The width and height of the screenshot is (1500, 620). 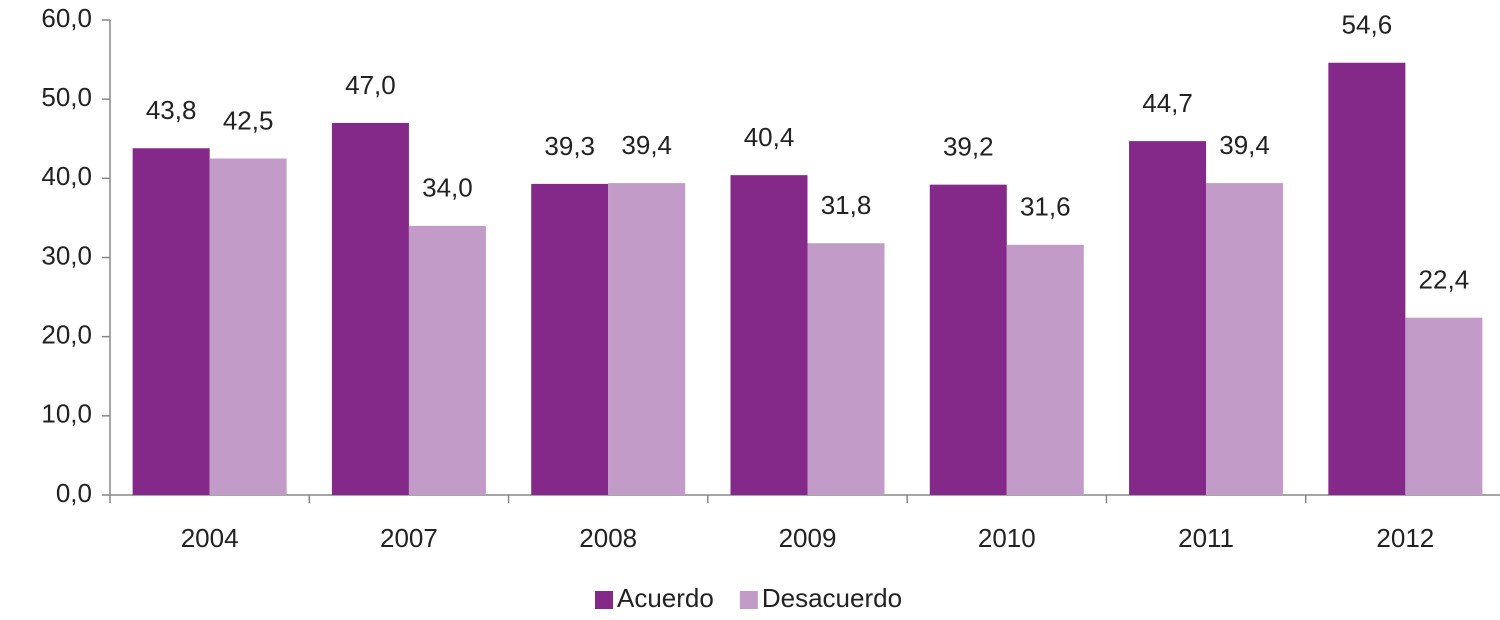 I want to click on x-tick-label: 2008, so click(x=608, y=538).